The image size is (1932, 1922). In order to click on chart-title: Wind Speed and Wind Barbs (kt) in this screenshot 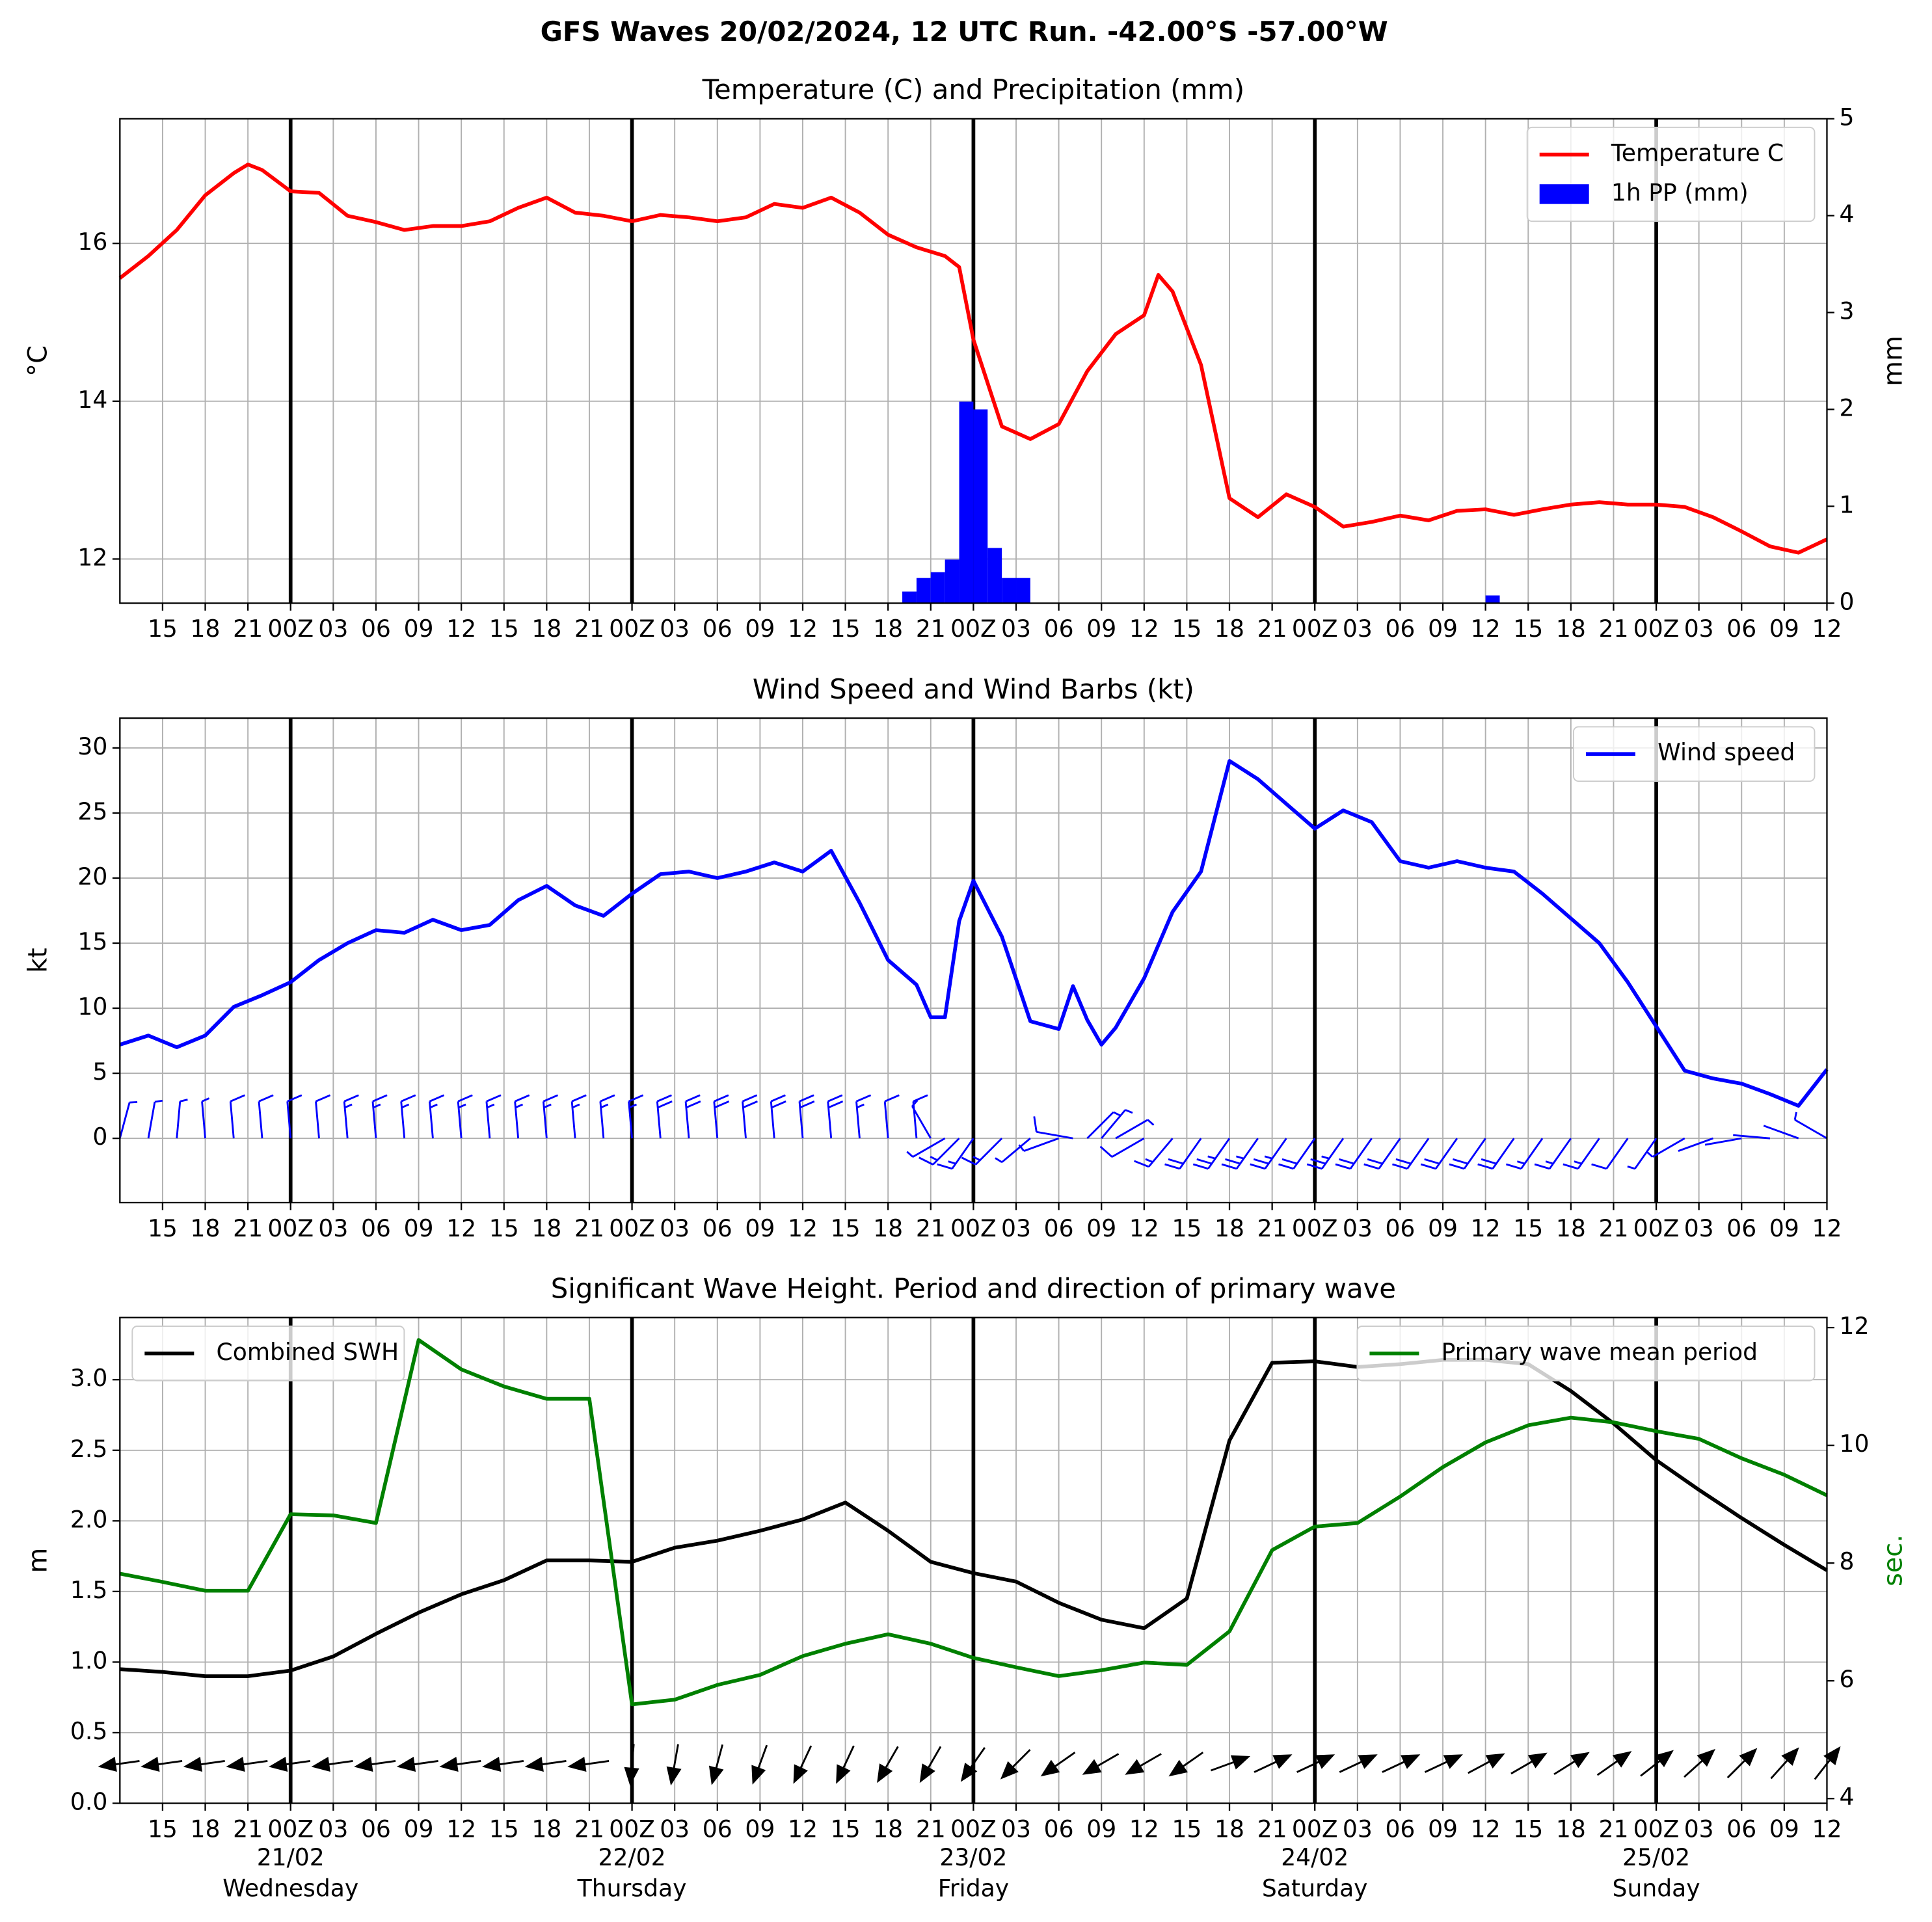, I will do `click(973, 689)`.